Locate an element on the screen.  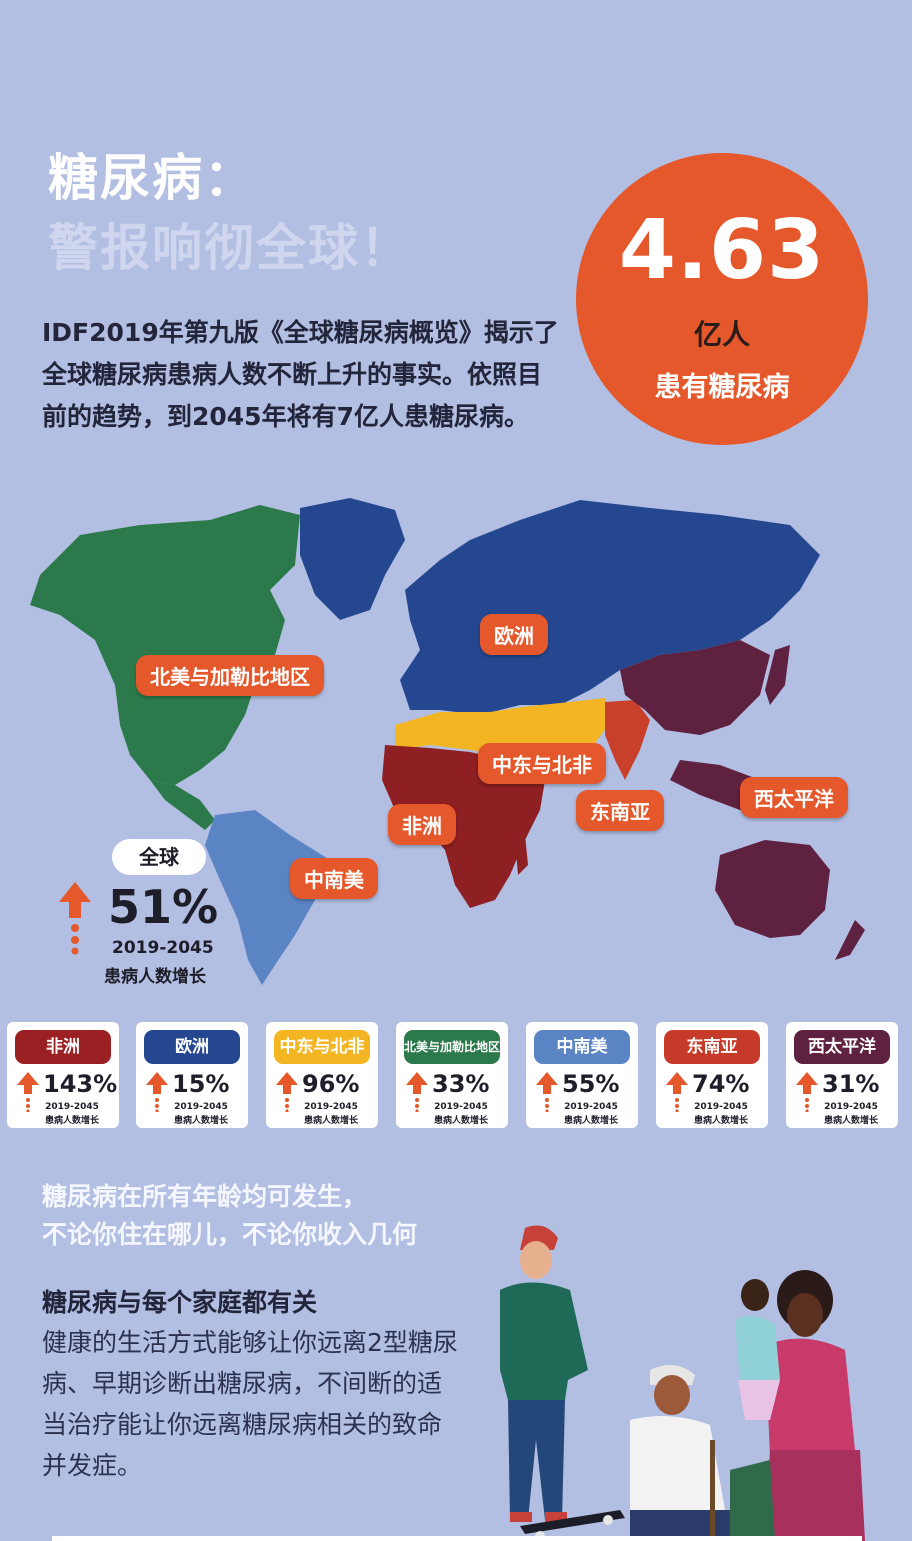
region-percent: 31% is located at coordinates (851, 1084).